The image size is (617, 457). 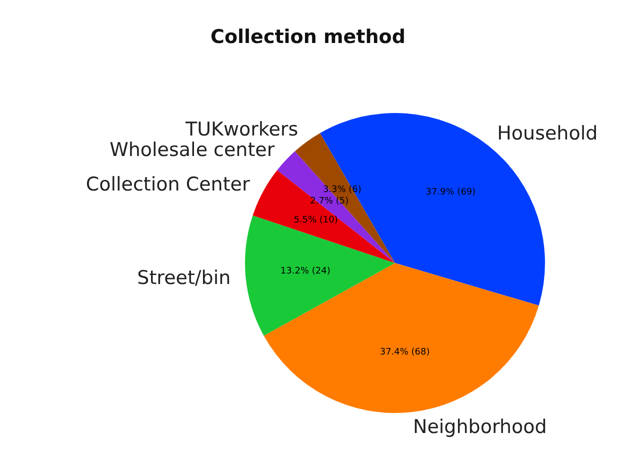 I want to click on data-label: 5.5% (10), so click(x=316, y=220).